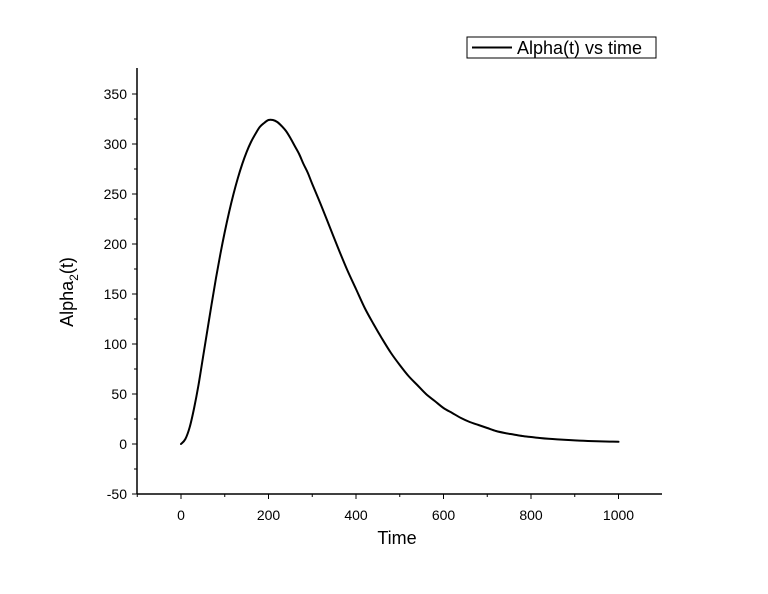 The image size is (768, 594). Describe the element at coordinates (531, 515) in the screenshot. I see `x-tick-label: 800` at that location.